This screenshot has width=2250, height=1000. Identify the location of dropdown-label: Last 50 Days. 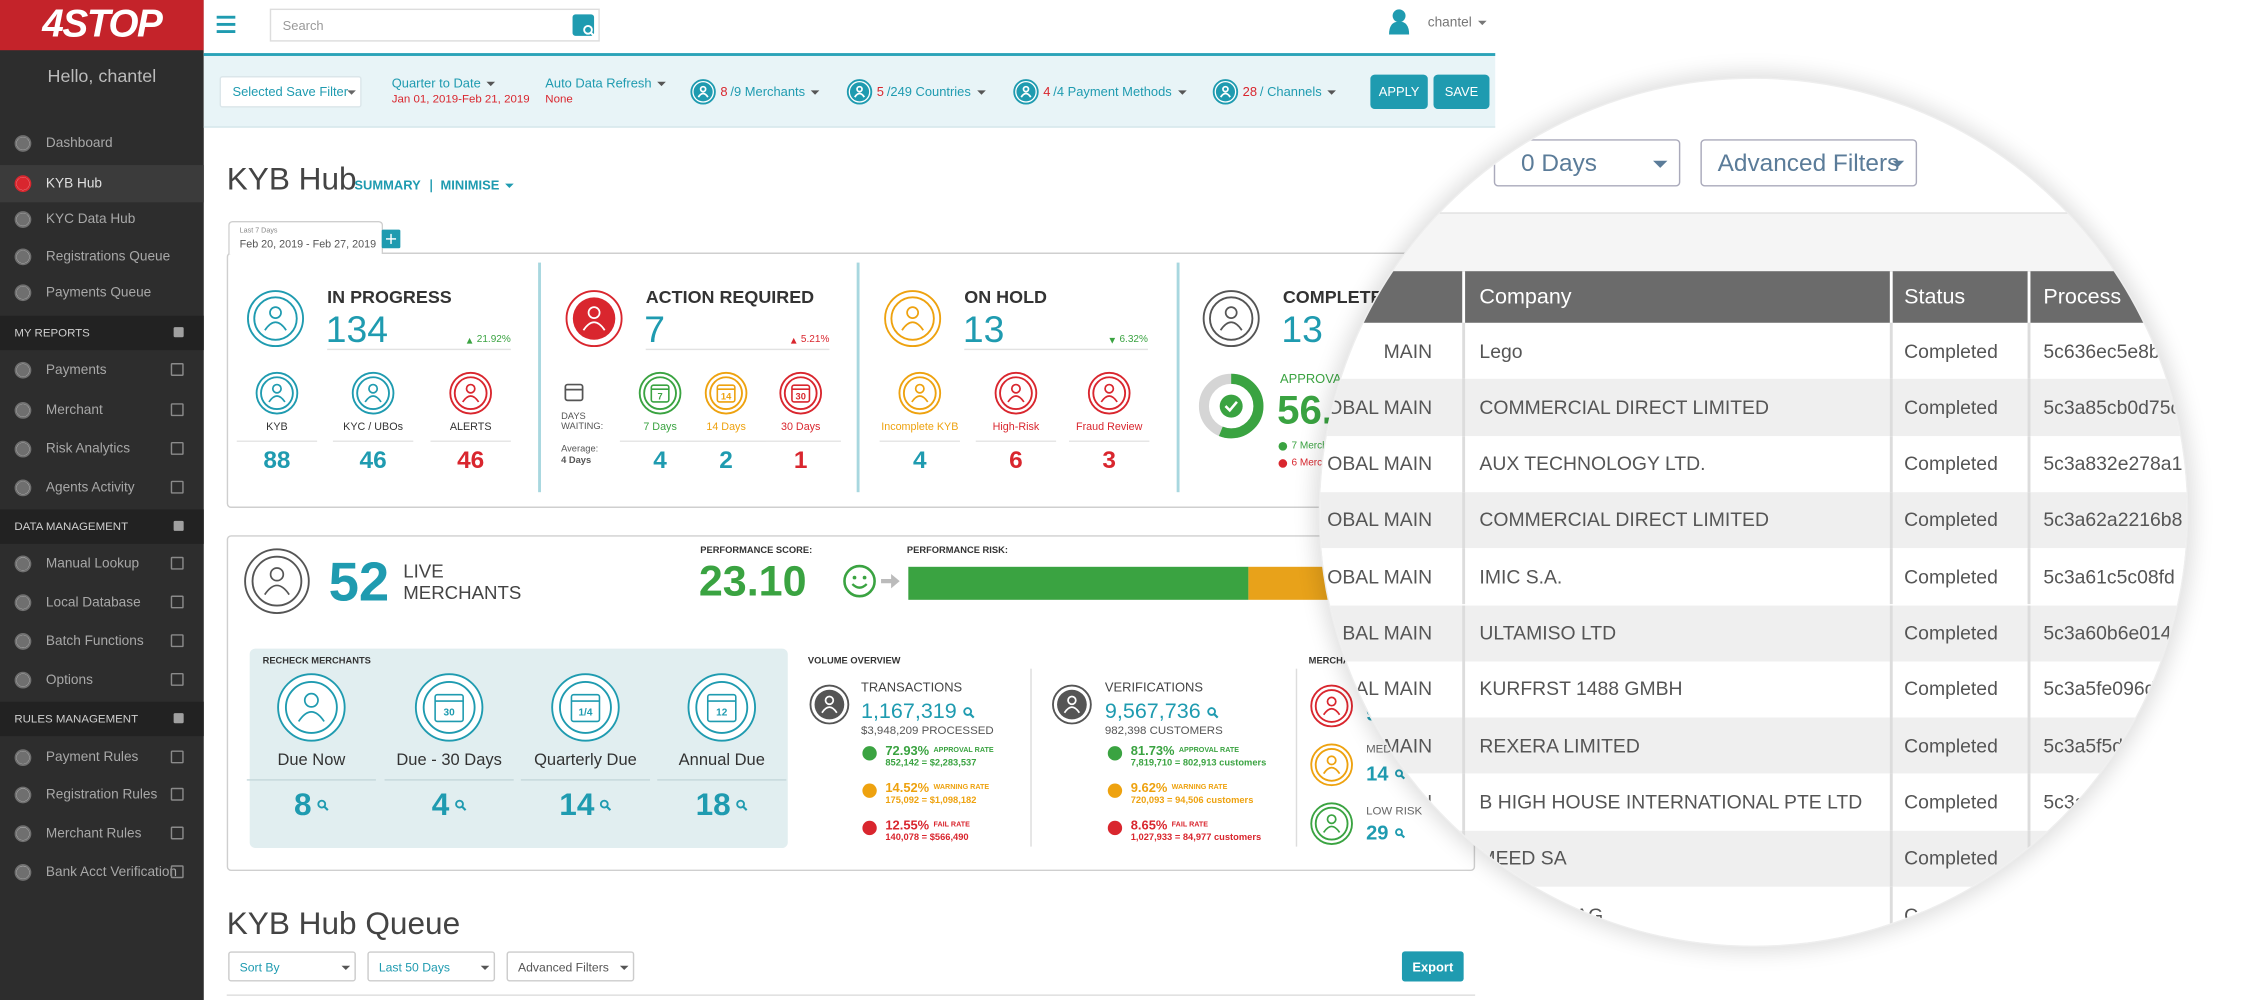
(414, 967).